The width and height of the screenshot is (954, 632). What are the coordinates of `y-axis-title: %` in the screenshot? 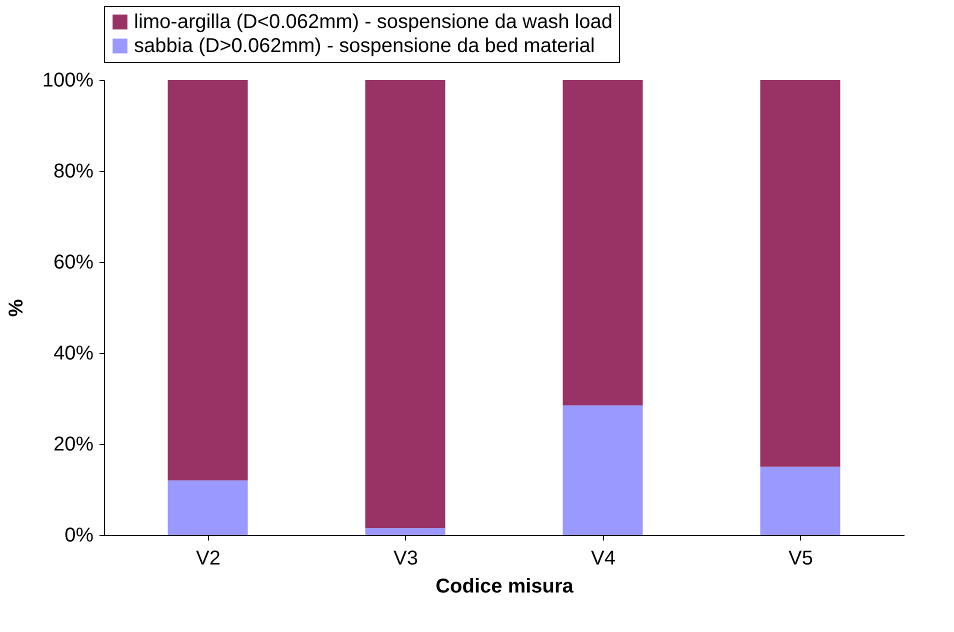 It's located at (16, 307).